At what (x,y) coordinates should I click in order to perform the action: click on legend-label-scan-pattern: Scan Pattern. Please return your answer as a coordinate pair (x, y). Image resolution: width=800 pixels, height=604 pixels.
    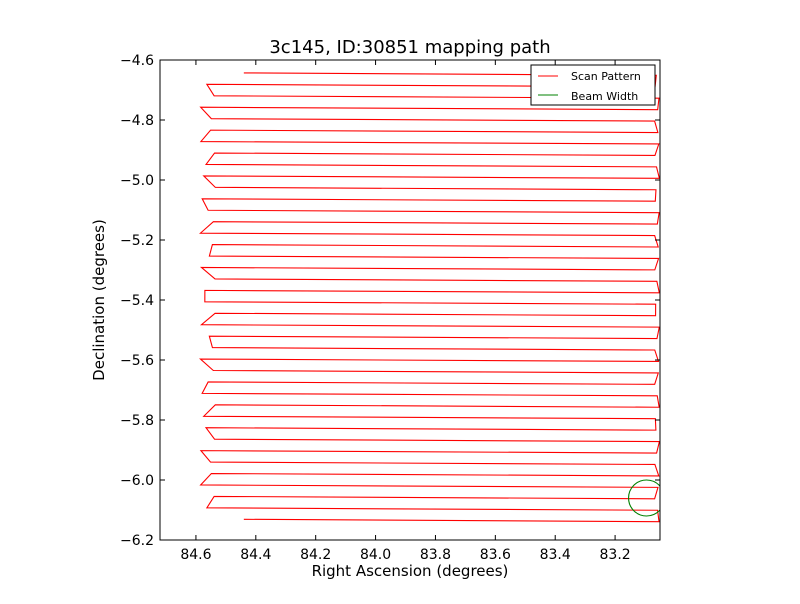
    Looking at the image, I should click on (606, 76).